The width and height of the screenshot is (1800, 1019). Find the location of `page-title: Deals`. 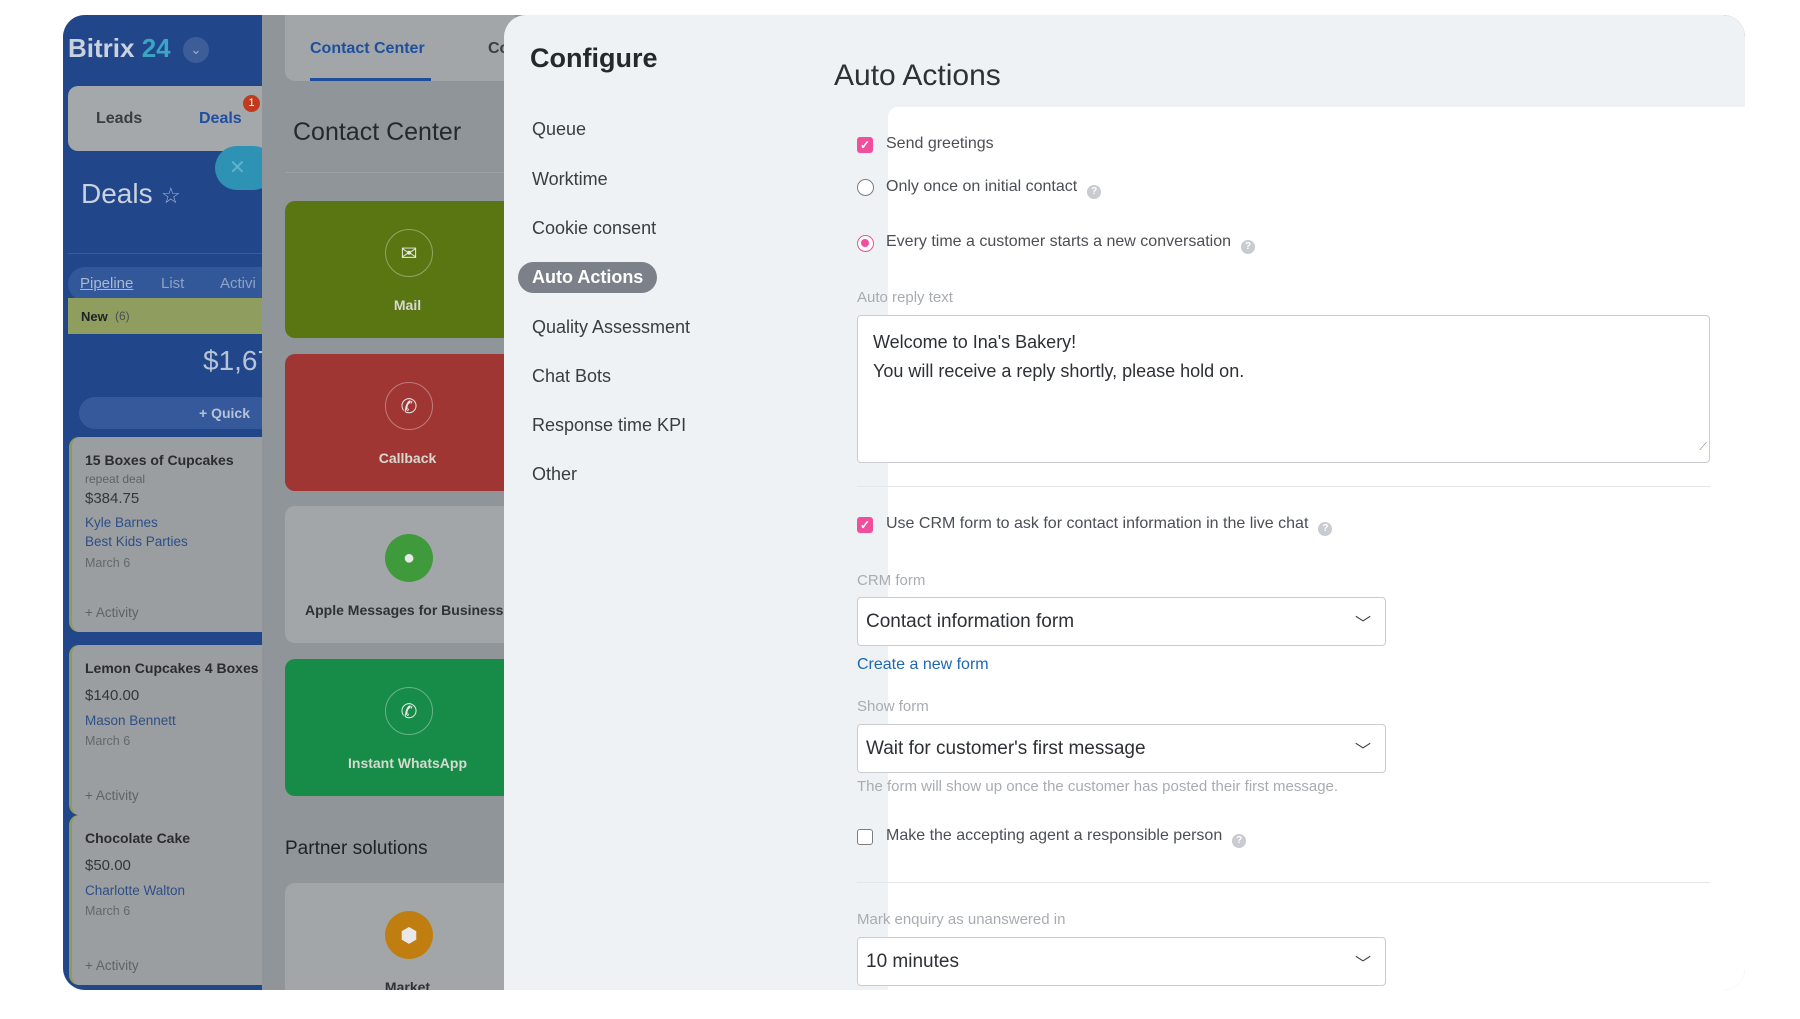

page-title: Deals is located at coordinates (117, 193).